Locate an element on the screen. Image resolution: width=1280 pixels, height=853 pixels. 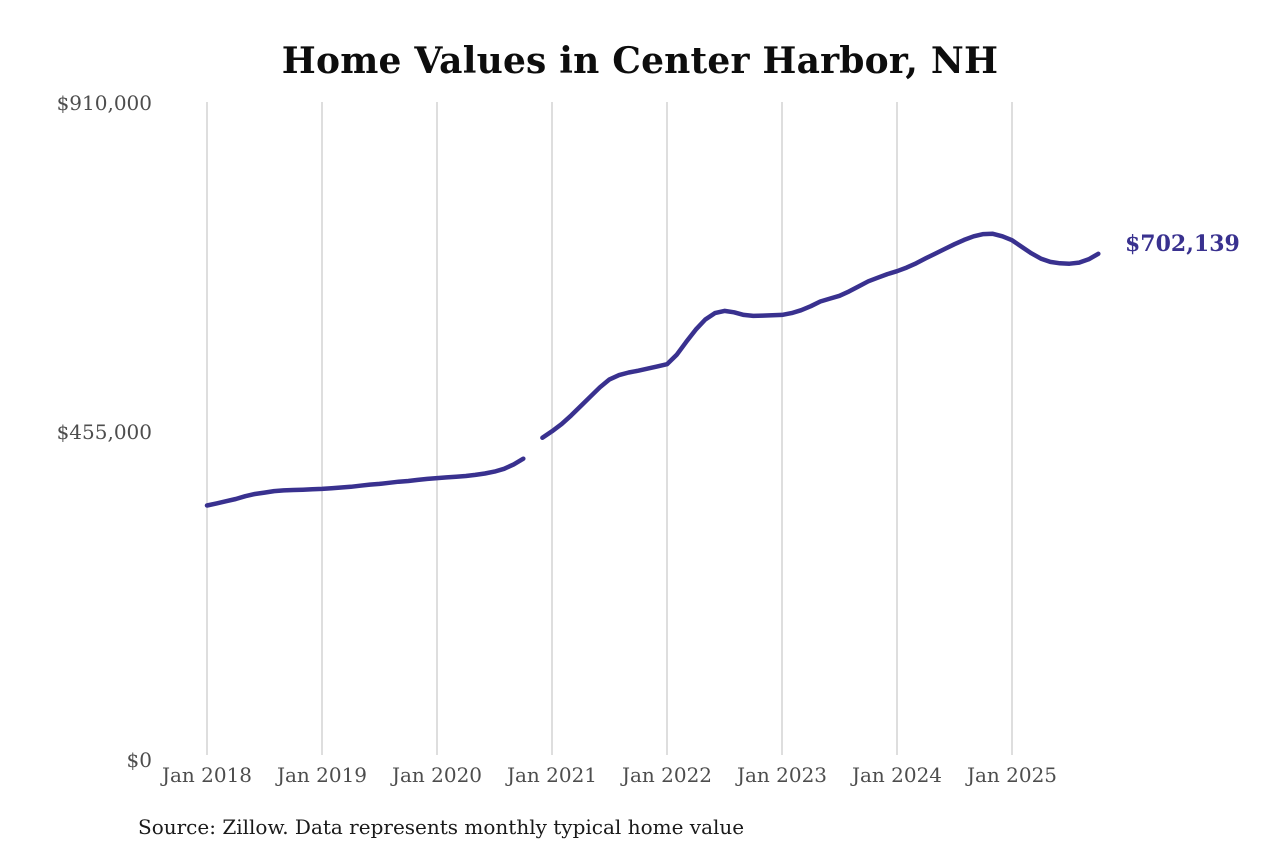
y-axis-tick-910000: $910,000 is located at coordinates (104, 103).